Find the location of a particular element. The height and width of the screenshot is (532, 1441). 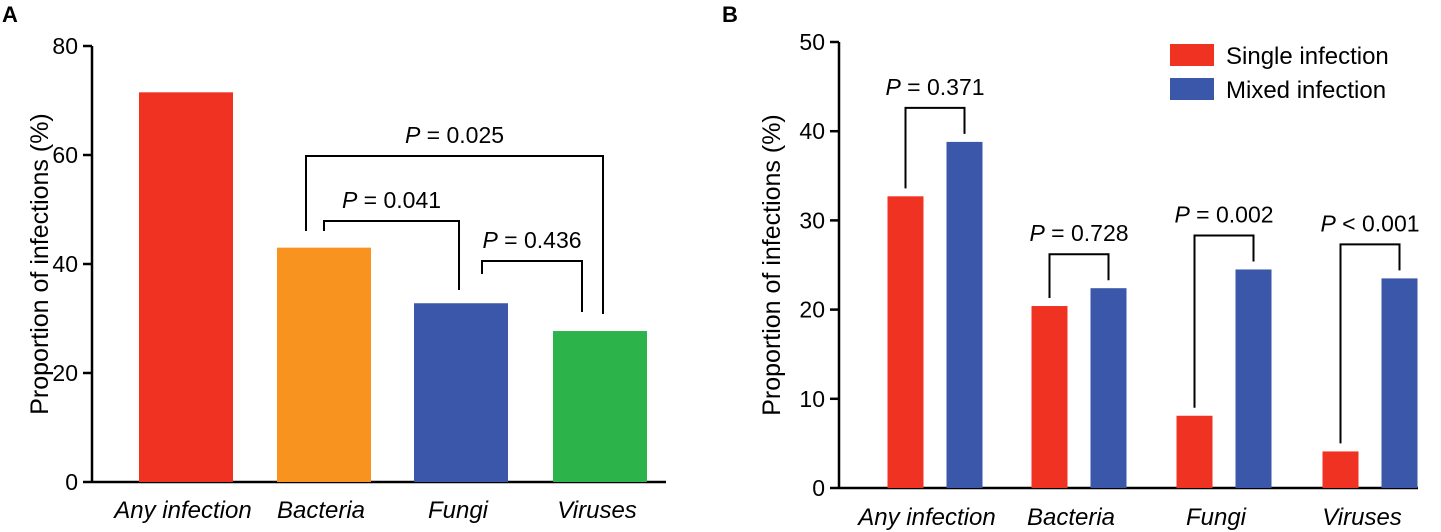

b-y-tick-label: 50 is located at coordinates (812, 42).